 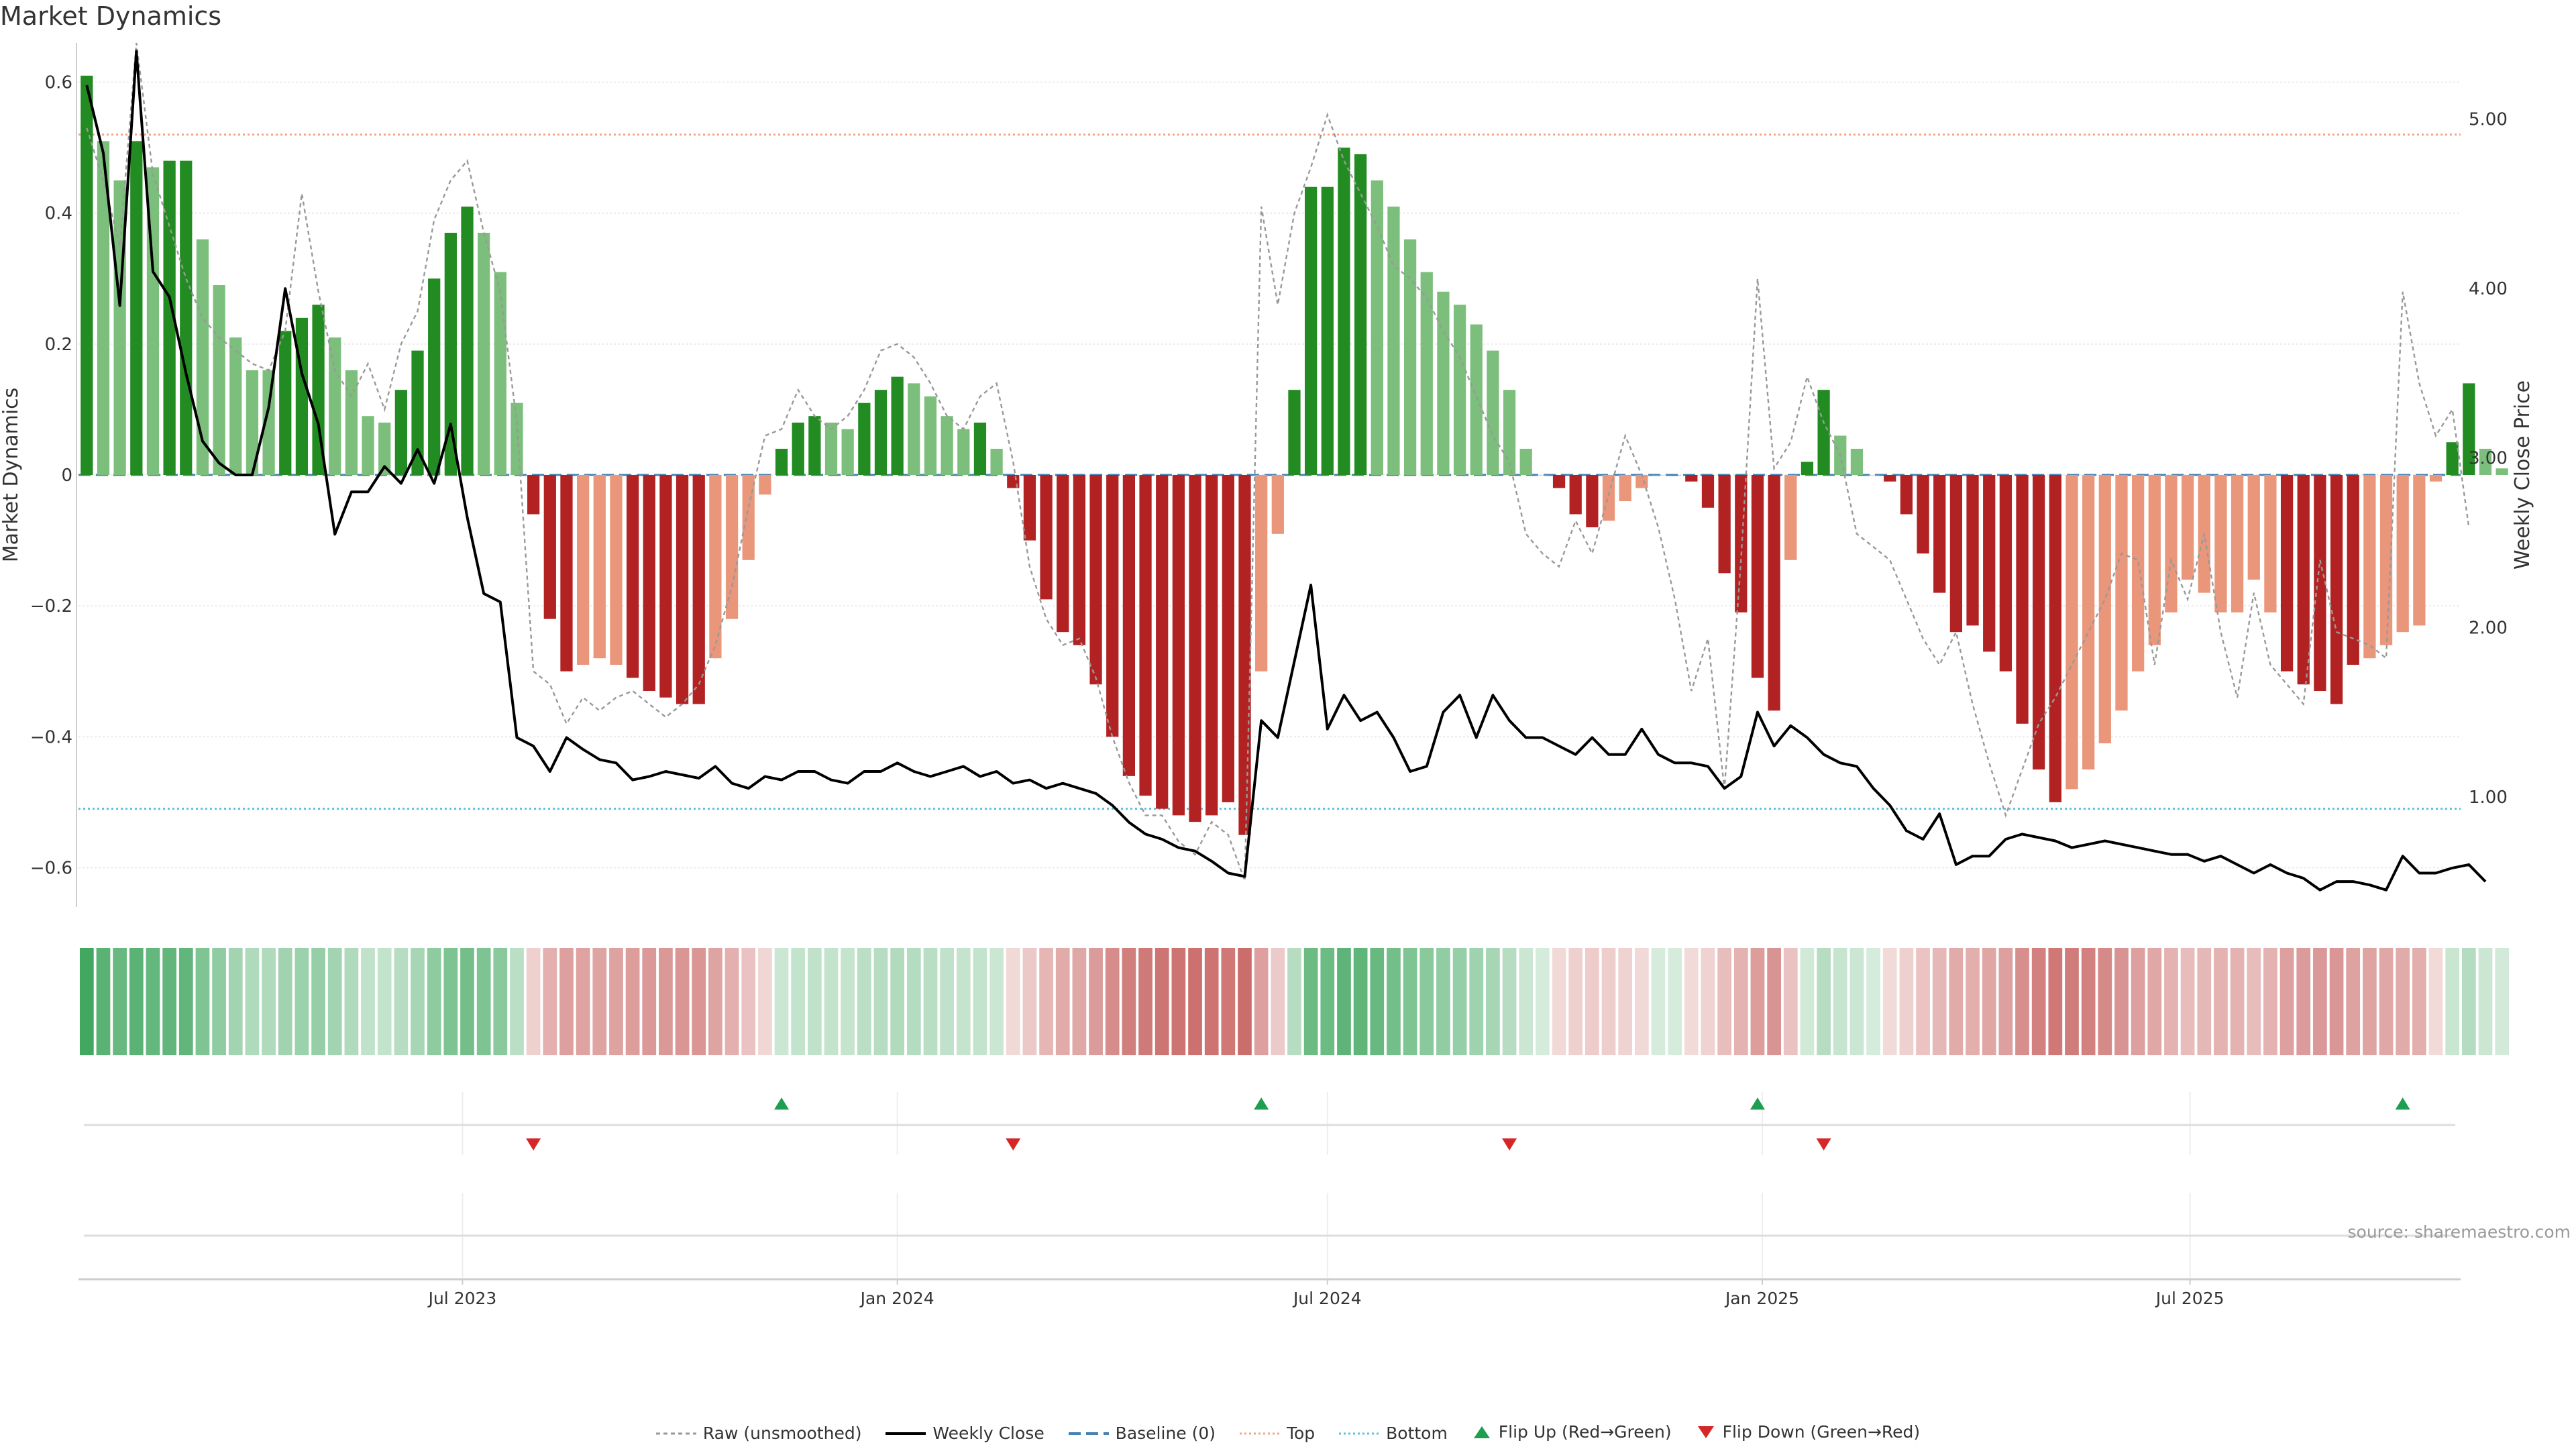 What do you see at coordinates (1572, 1432) in the screenshot?
I see `legend-item-flip-up: Flip Up (Red→Green)` at bounding box center [1572, 1432].